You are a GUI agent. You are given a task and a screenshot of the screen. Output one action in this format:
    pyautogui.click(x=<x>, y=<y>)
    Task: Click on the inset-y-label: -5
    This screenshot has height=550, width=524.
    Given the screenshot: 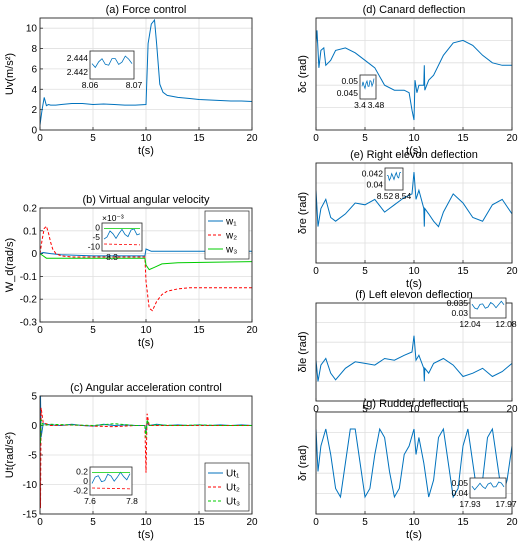 What is the action you would take?
    pyautogui.click(x=96, y=237)
    